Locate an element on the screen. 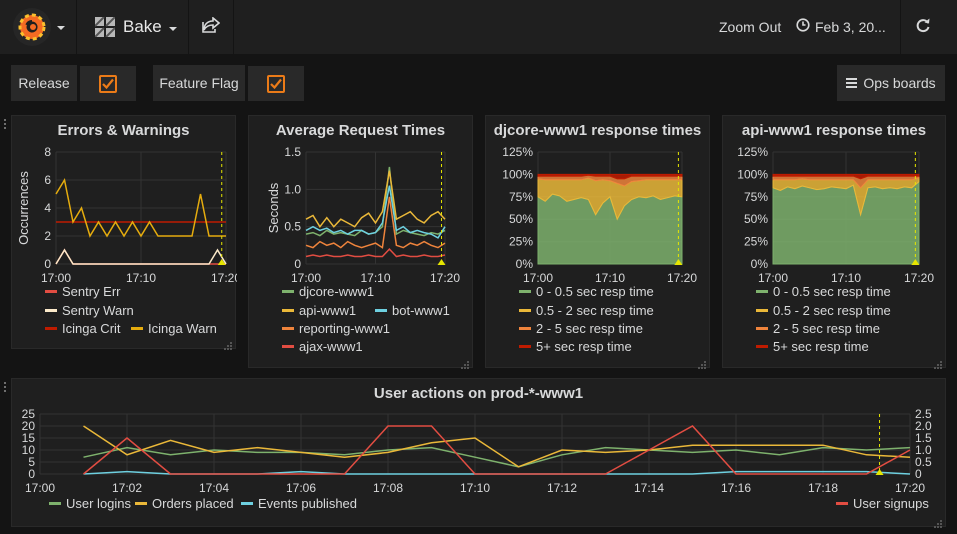 The width and height of the screenshot is (957, 534). legend-item-user-logins: User logins is located at coordinates (90, 503).